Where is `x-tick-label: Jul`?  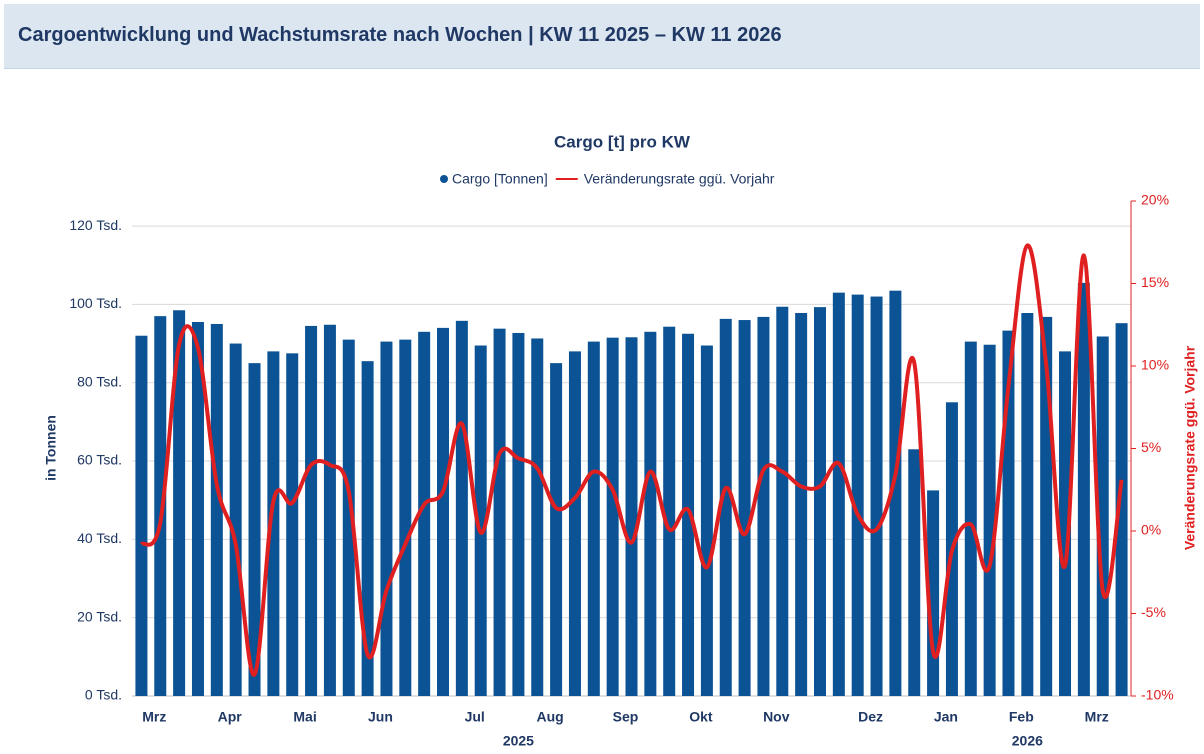 x-tick-label: Jul is located at coordinates (475, 717).